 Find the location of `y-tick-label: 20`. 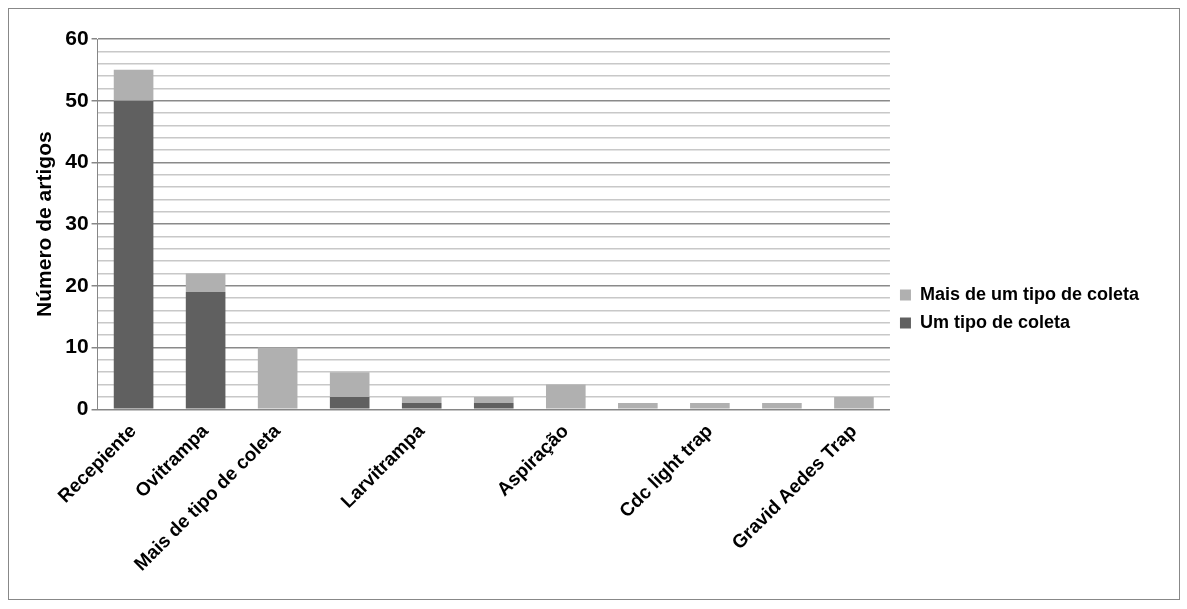

y-tick-label: 20 is located at coordinates (77, 284).